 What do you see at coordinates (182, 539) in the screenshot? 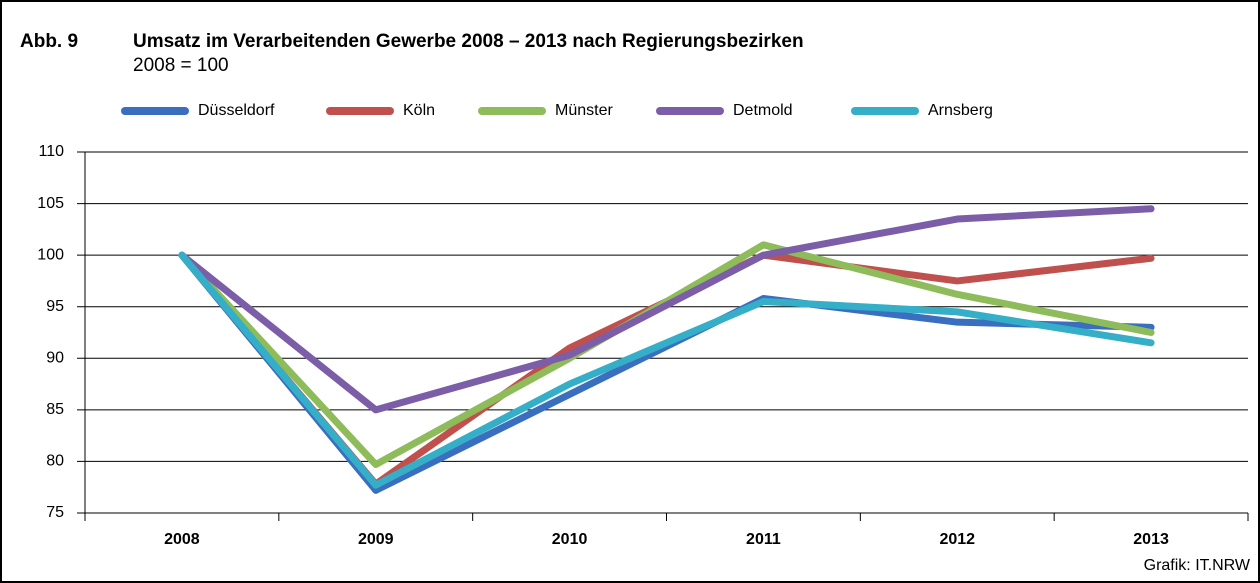
I see `x-tick-label: 2008` at bounding box center [182, 539].